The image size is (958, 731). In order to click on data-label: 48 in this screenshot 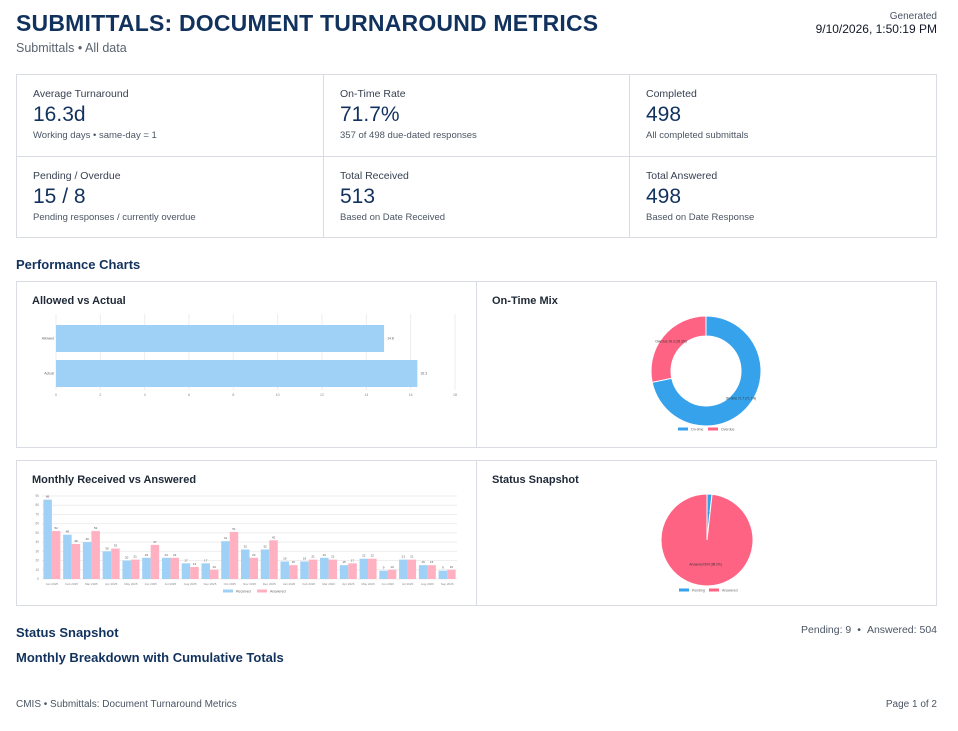, I will do `click(68, 532)`.